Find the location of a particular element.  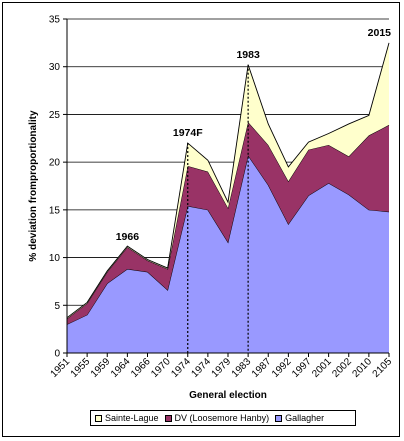

x-tick-label: 2105 is located at coordinates (383, 368).